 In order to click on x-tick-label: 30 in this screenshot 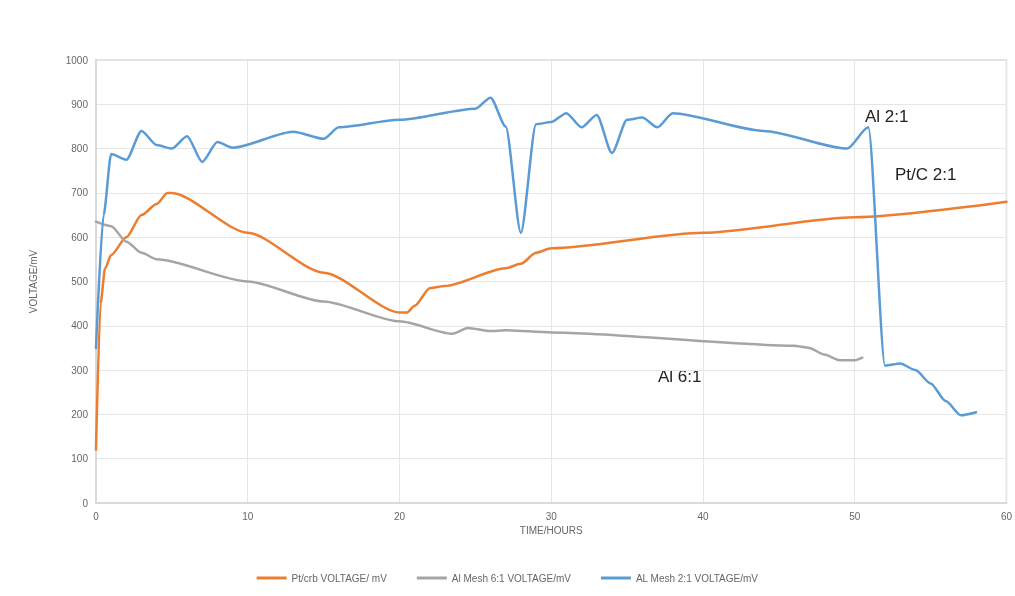, I will do `click(551, 516)`.